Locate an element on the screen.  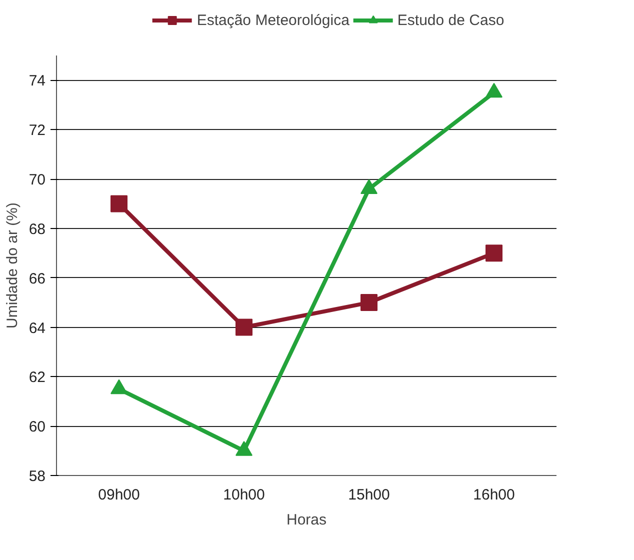
x-tick-label: 15h00 is located at coordinates (369, 495).